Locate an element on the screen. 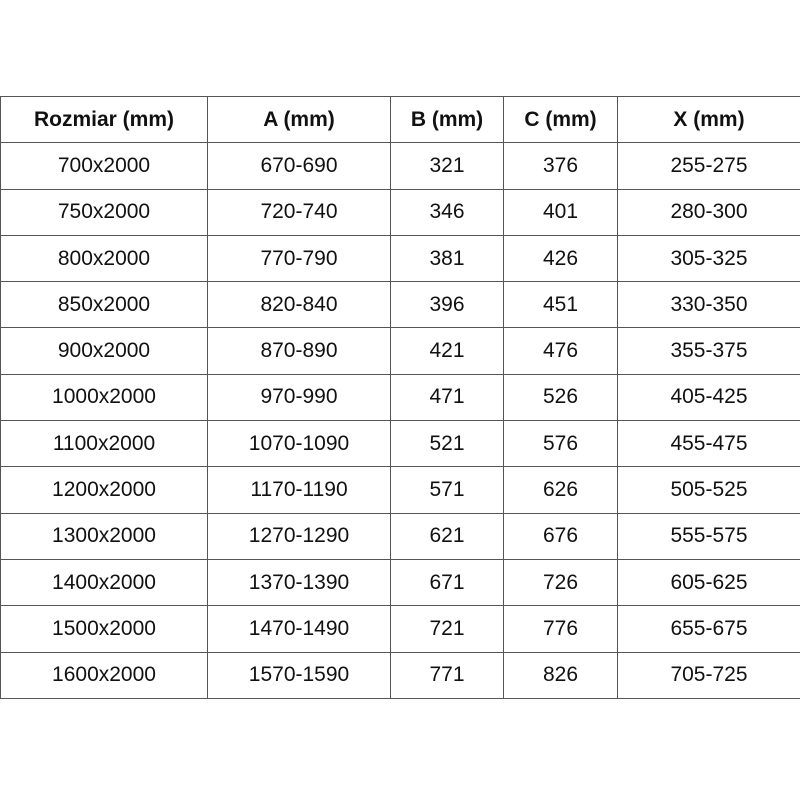 This screenshot has height=800, width=800. table-row: 1300x2000 1270-1290 621 676 555-575 is located at coordinates (400, 536).